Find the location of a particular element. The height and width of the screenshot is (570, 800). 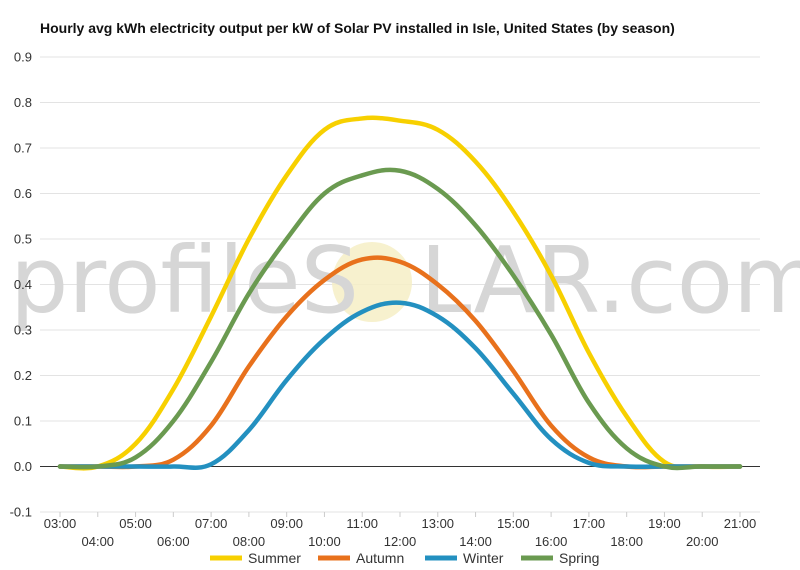

legend: Summer Autumn Winter Spring is located at coordinates (404, 558).